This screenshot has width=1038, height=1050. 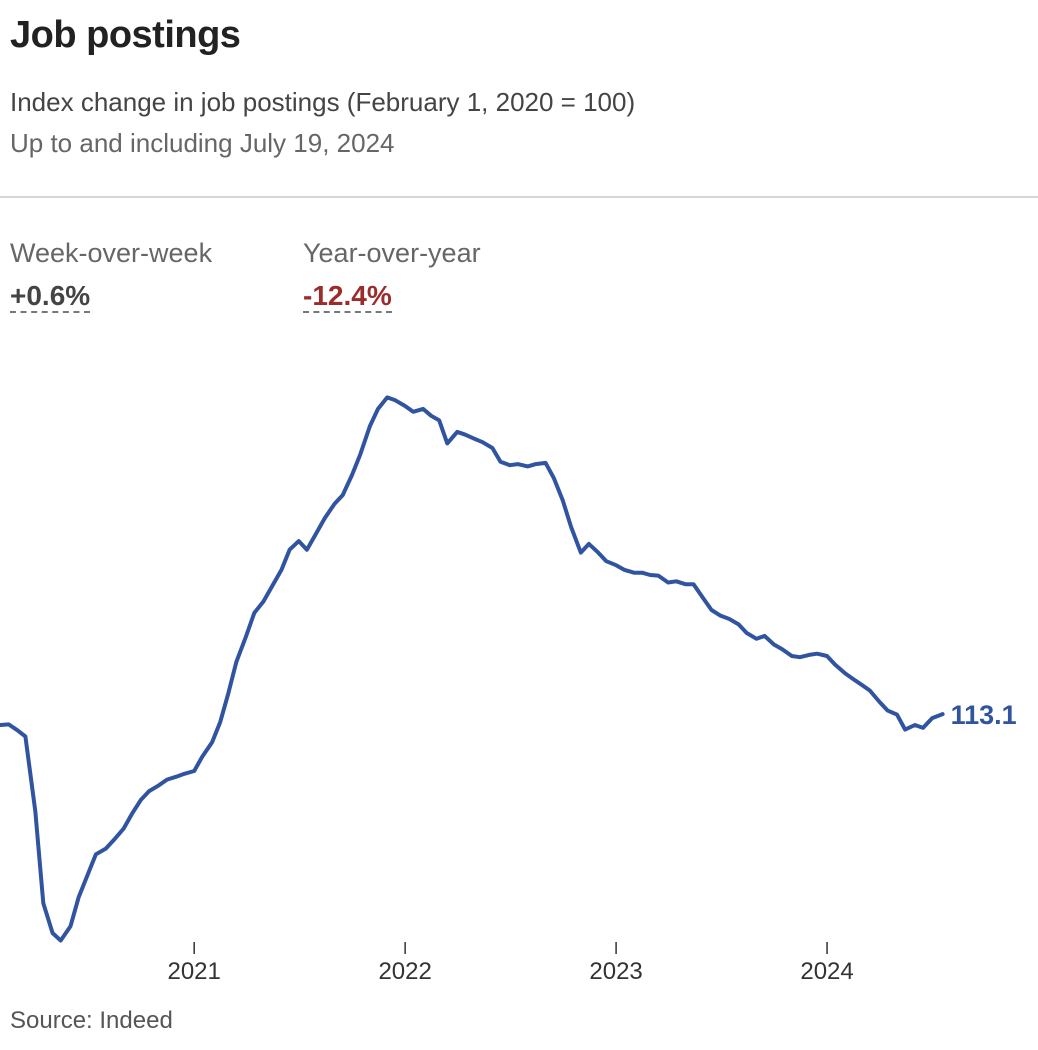 What do you see at coordinates (984, 715) in the screenshot?
I see `end-value-label: 113.1` at bounding box center [984, 715].